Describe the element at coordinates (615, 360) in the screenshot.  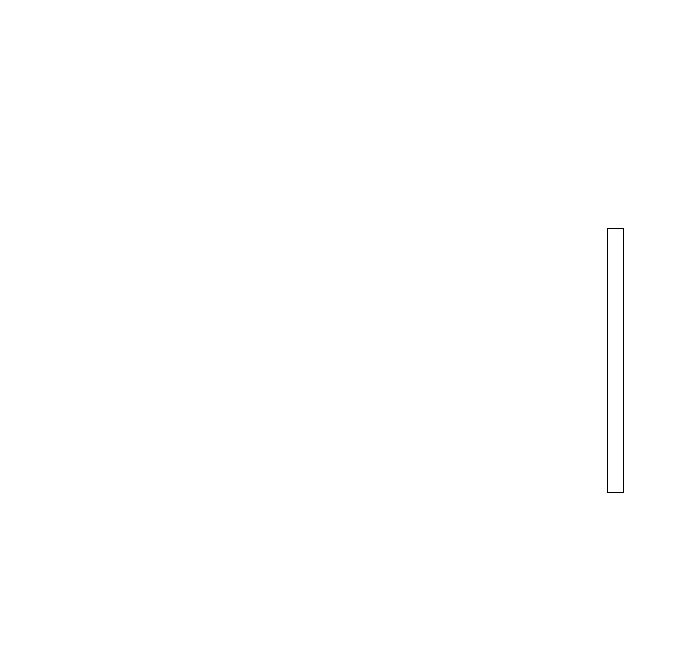
I see `colorbar-gradient` at that location.